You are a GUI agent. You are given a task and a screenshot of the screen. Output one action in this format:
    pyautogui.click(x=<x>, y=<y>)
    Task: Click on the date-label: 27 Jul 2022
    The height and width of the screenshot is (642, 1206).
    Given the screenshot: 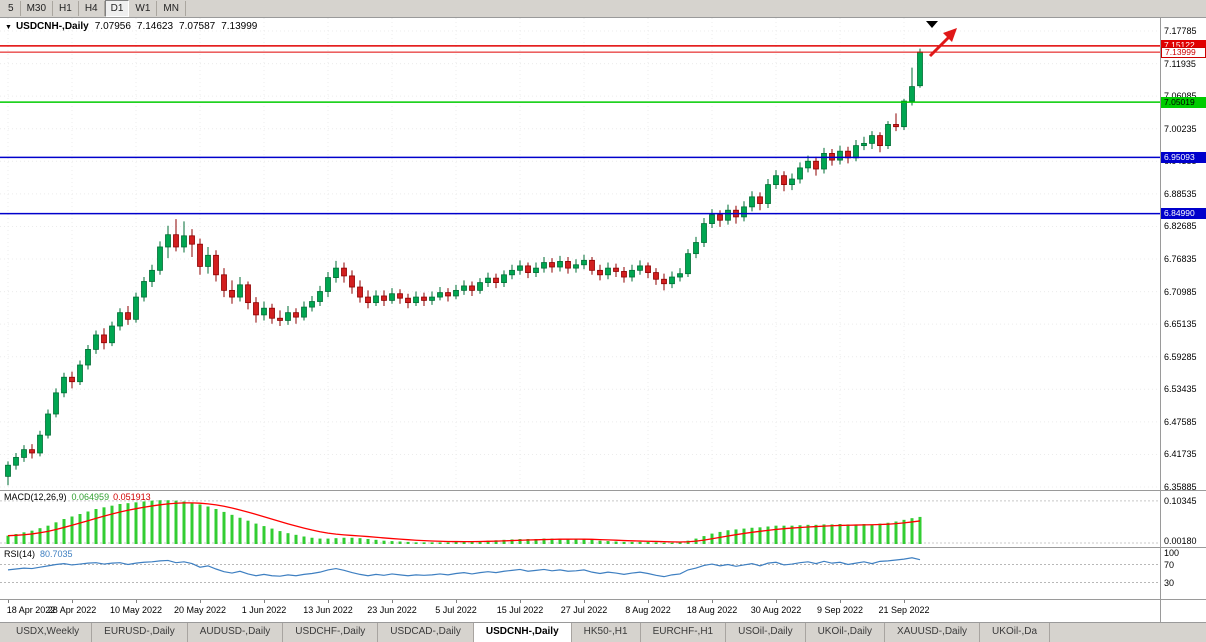 What is the action you would take?
    pyautogui.click(x=584, y=610)
    